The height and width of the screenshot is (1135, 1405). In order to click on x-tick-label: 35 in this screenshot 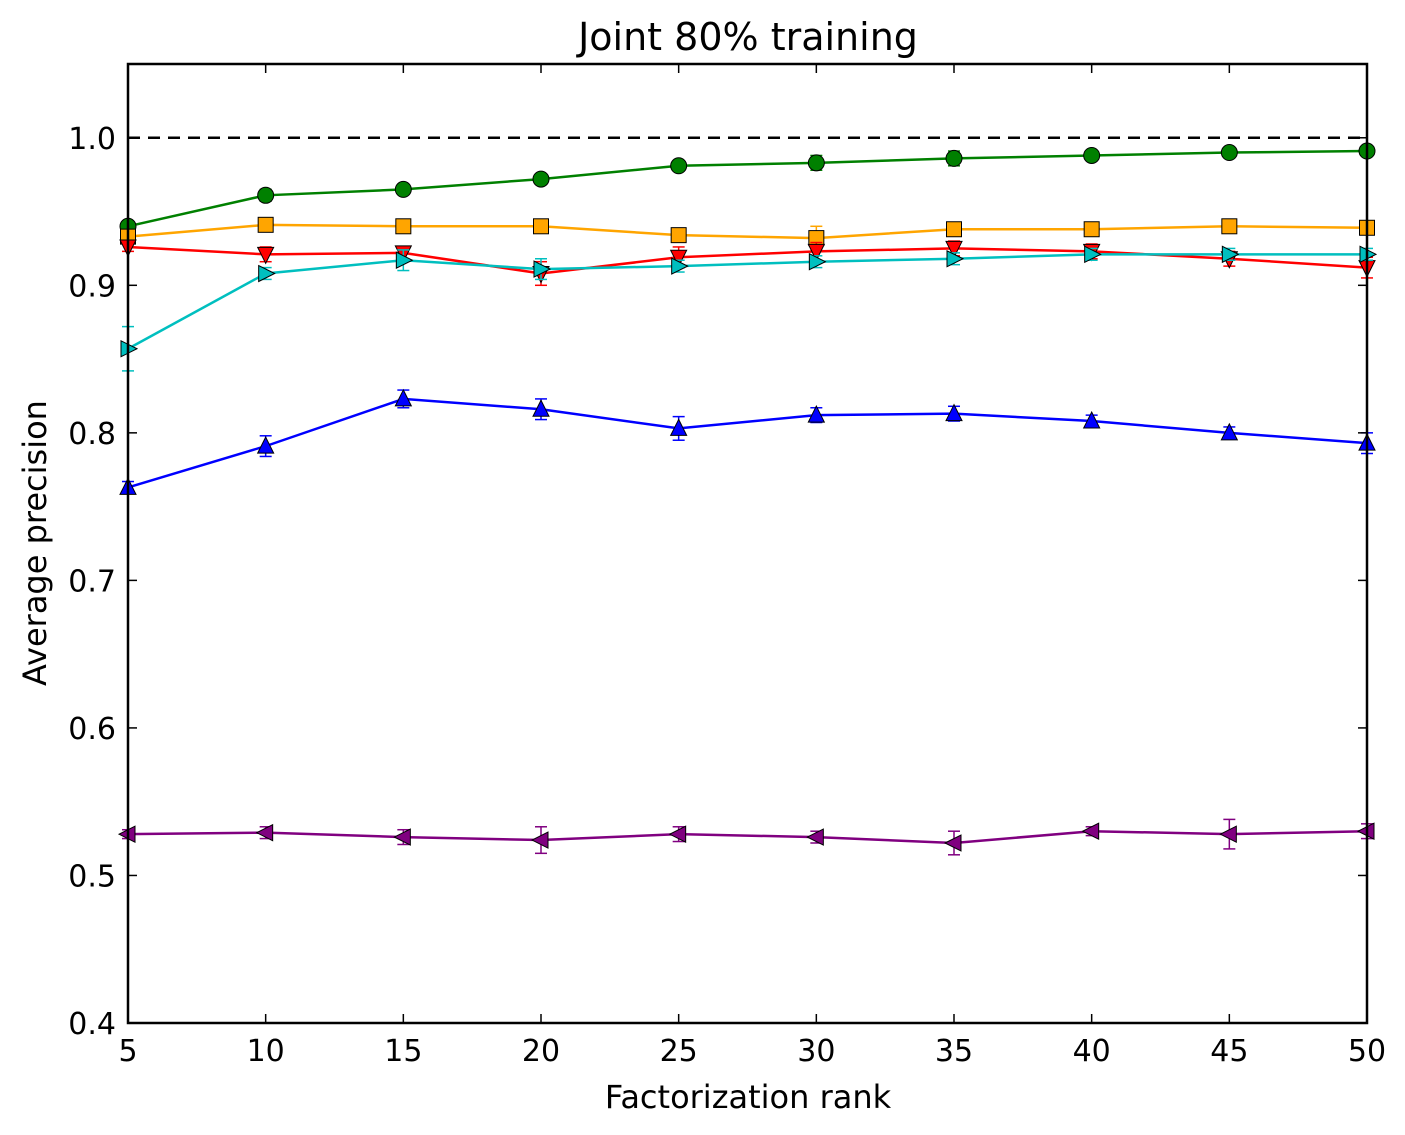, I will do `click(954, 1051)`.